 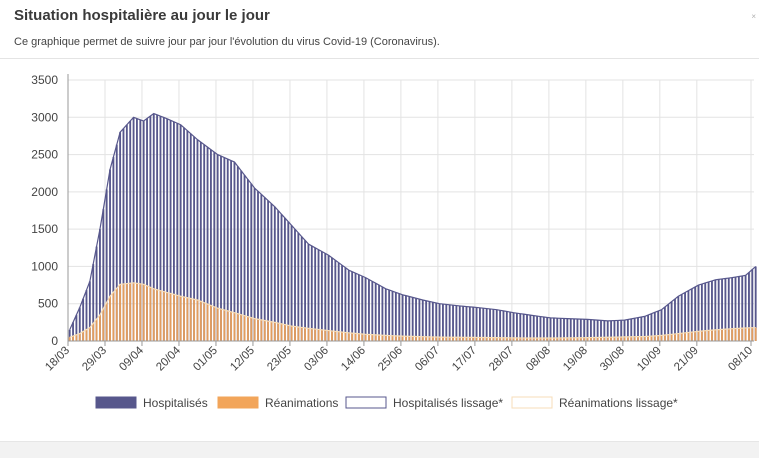 What do you see at coordinates (301, 403) in the screenshot?
I see `legend-label: Réanimations` at bounding box center [301, 403].